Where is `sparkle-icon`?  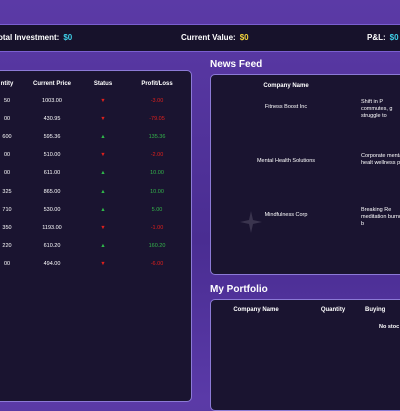
sparkle-icon is located at coordinates (251, 222).